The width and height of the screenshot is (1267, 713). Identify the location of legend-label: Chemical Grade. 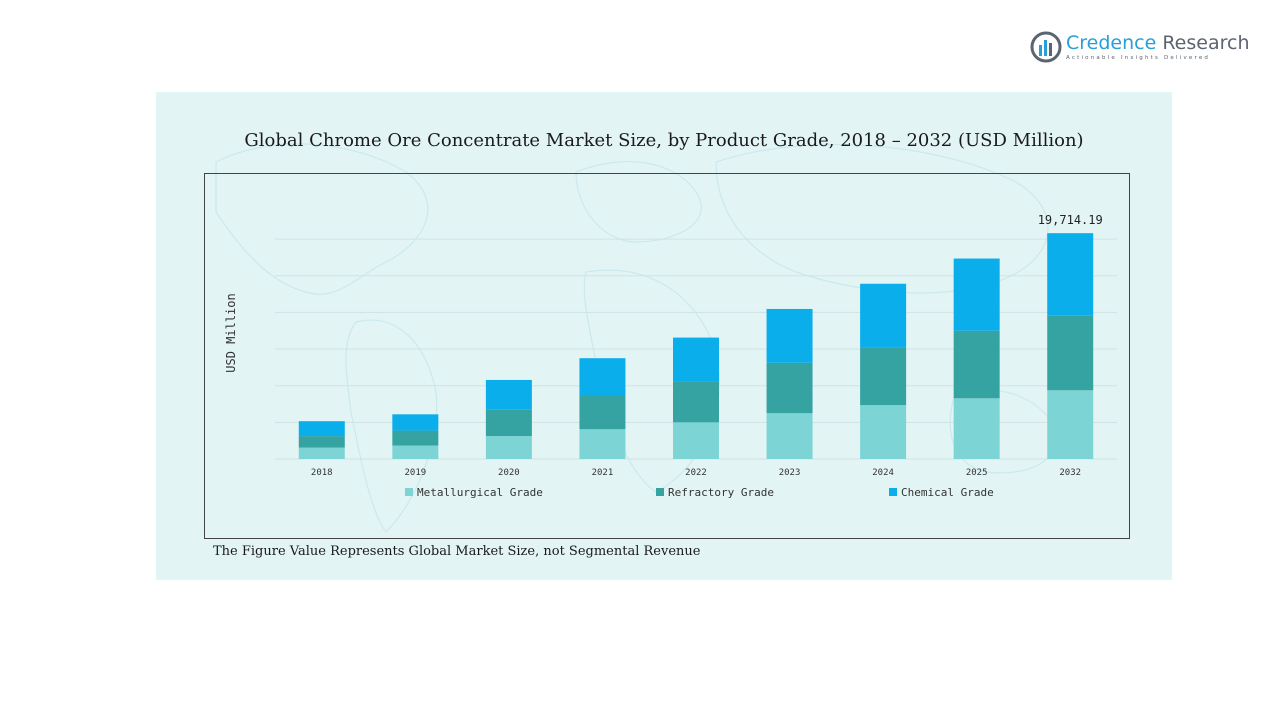
(947, 492).